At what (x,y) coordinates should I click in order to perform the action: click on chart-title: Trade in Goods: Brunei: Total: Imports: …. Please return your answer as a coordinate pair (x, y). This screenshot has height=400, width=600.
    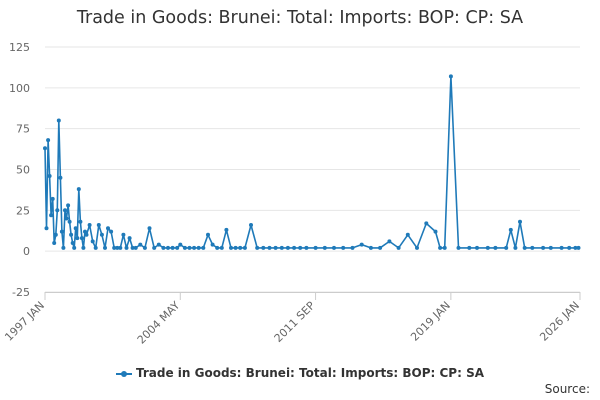
    Looking at the image, I should click on (300, 18).